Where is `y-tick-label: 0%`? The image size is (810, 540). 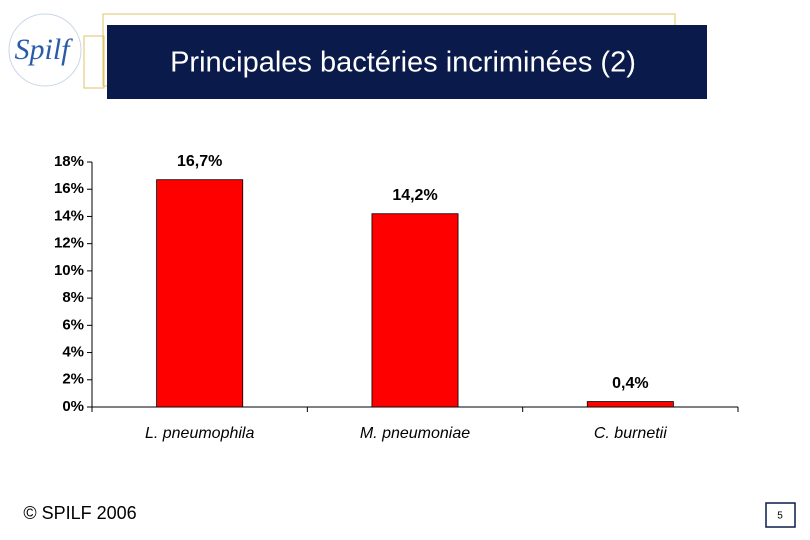 y-tick-label: 0% is located at coordinates (73, 406).